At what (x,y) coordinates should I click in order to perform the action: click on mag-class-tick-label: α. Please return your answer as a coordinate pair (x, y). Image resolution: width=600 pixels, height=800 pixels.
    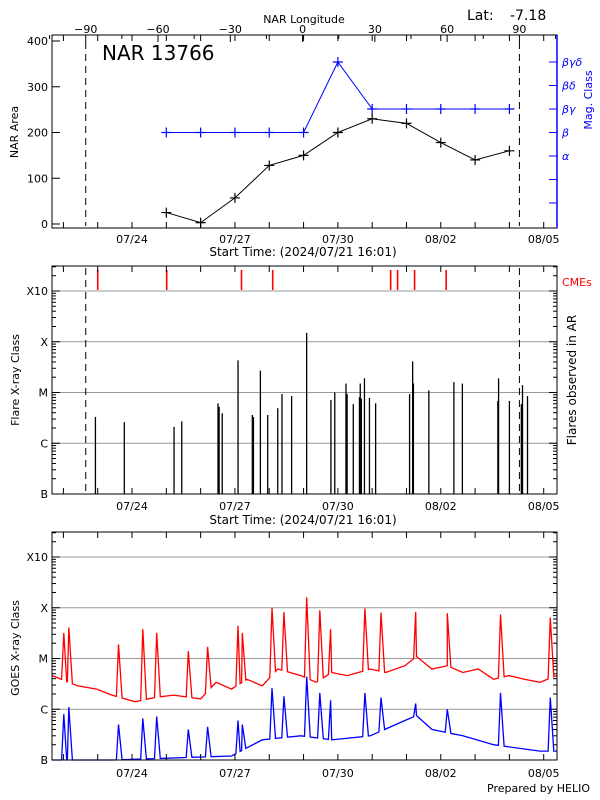
    Looking at the image, I should click on (566, 156).